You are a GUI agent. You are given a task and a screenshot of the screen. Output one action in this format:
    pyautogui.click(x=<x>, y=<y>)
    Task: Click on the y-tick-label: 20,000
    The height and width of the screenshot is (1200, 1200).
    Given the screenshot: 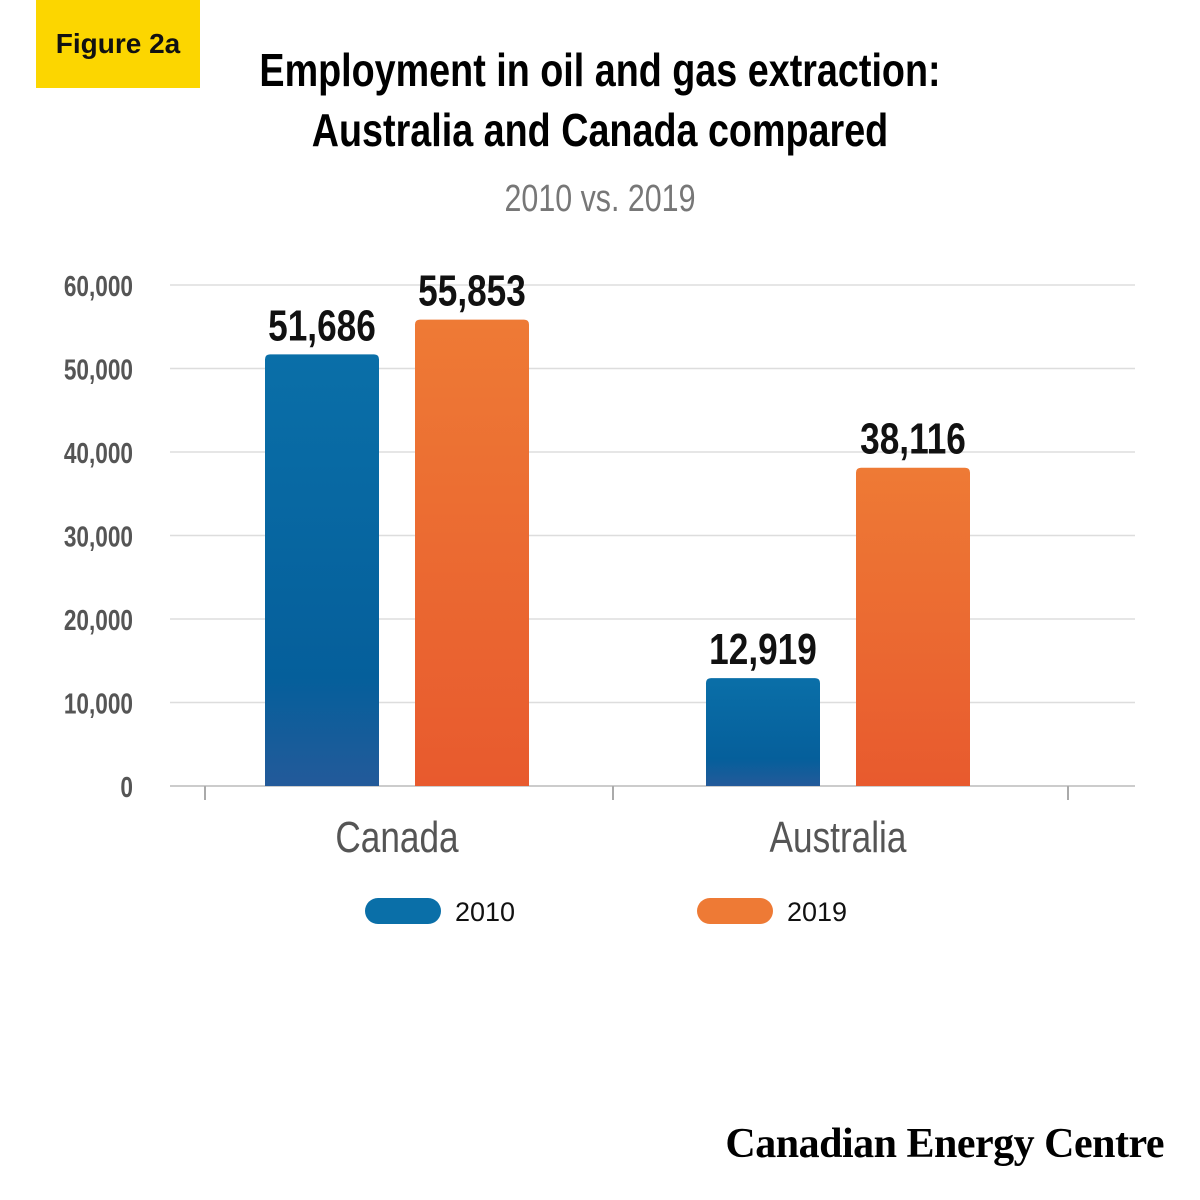 What is the action you would take?
    pyautogui.click(x=98, y=619)
    